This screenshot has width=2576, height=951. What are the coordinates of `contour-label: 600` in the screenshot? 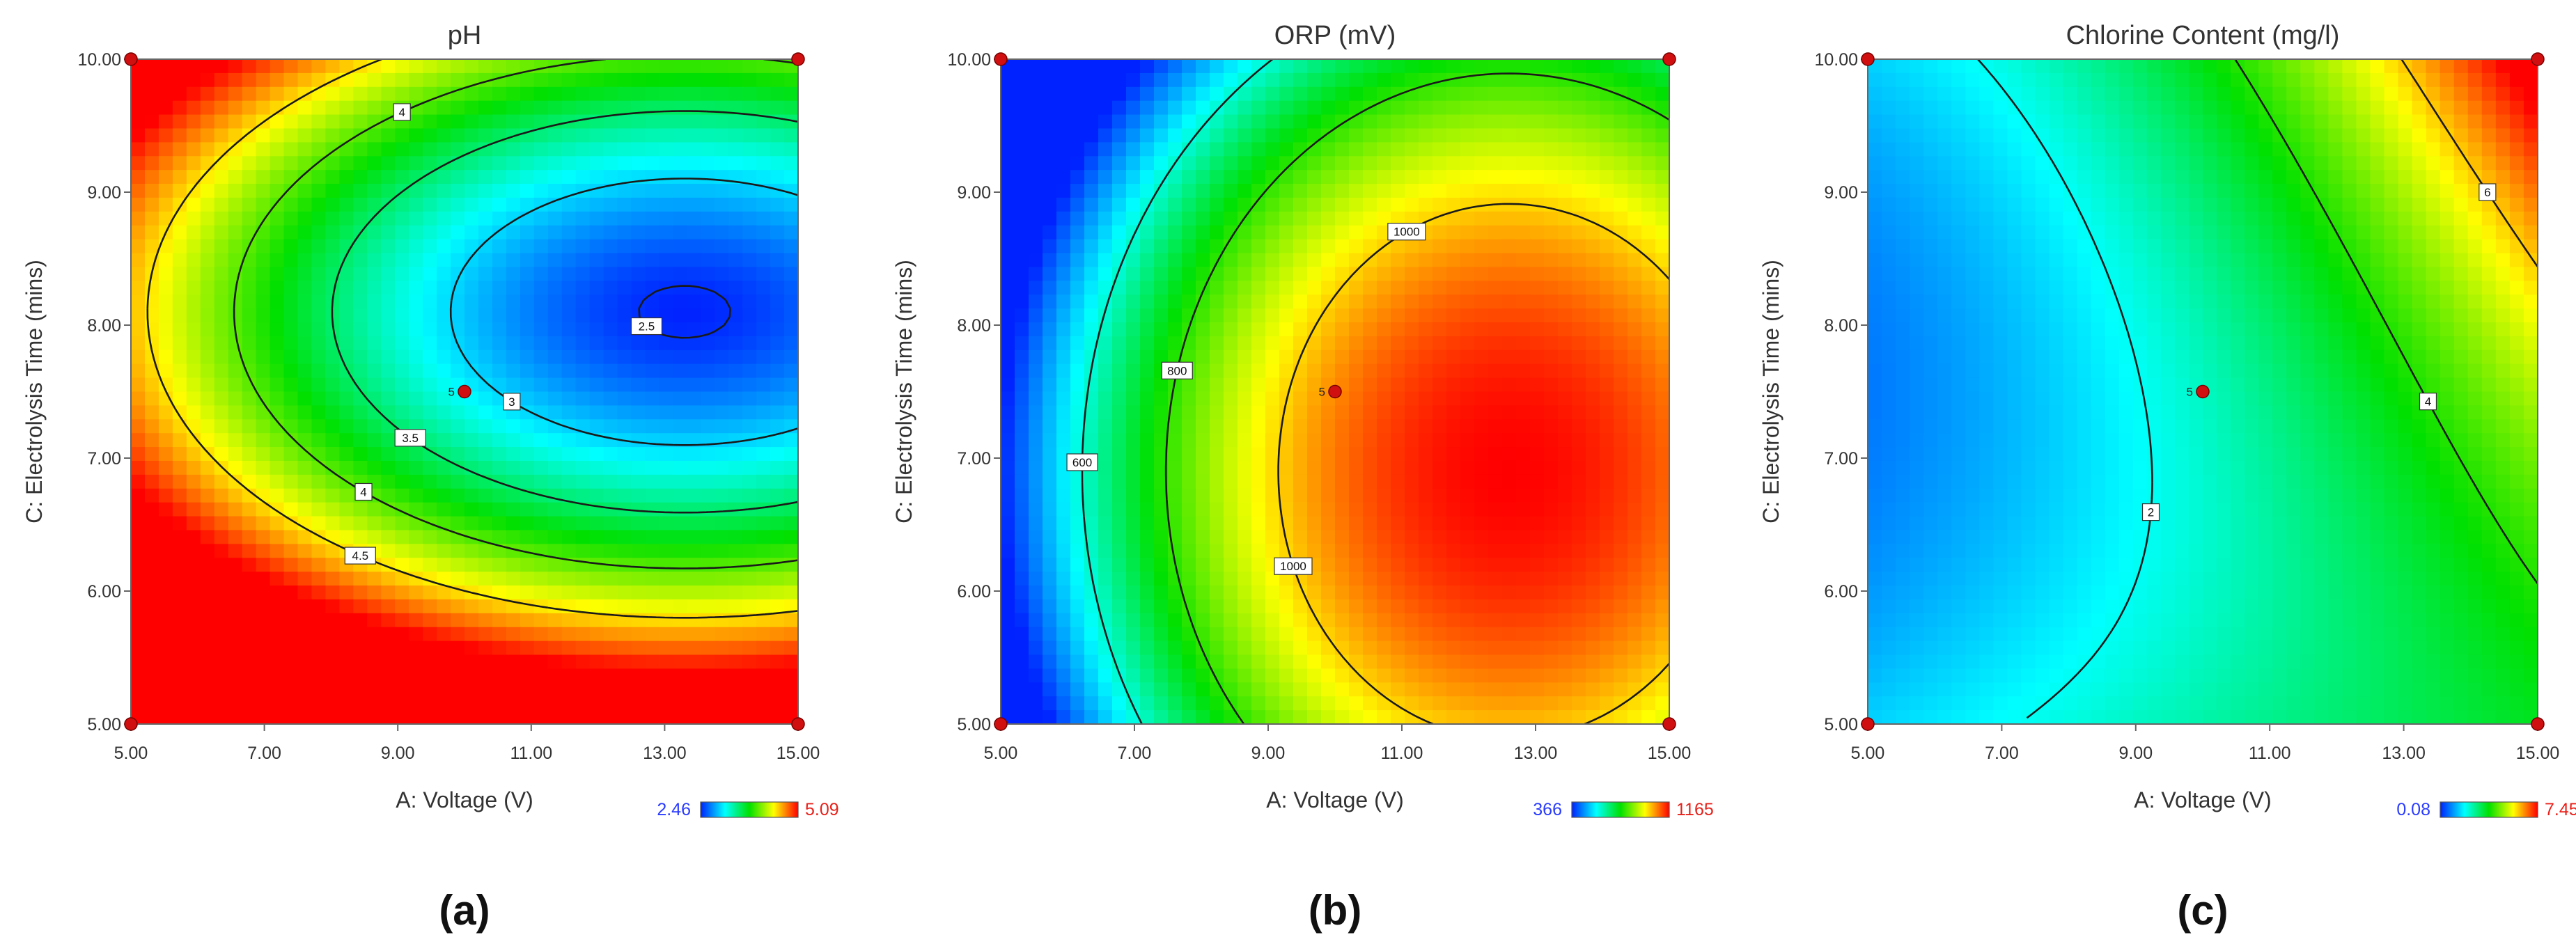 It's located at (1082, 462).